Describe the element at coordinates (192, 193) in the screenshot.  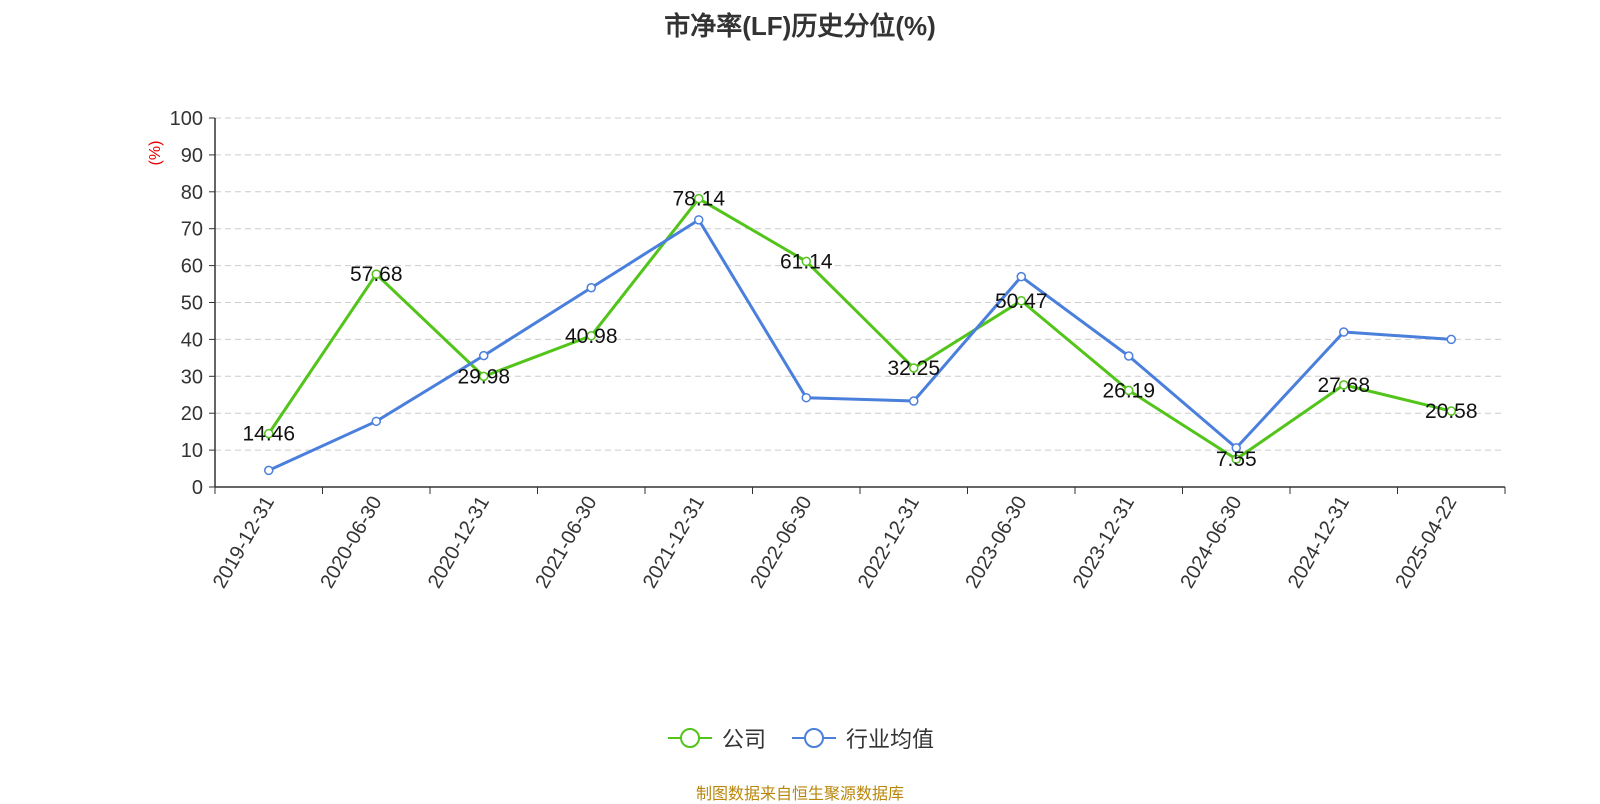
I see `y-tick-label: 80` at that location.